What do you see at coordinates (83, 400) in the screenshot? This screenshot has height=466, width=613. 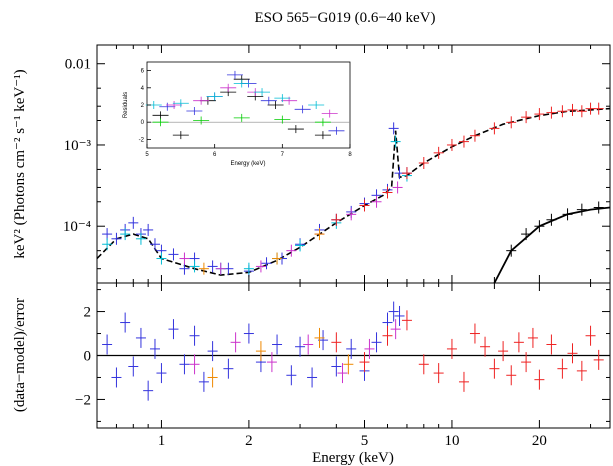 I see `residual-y-tick-label: −2` at bounding box center [83, 400].